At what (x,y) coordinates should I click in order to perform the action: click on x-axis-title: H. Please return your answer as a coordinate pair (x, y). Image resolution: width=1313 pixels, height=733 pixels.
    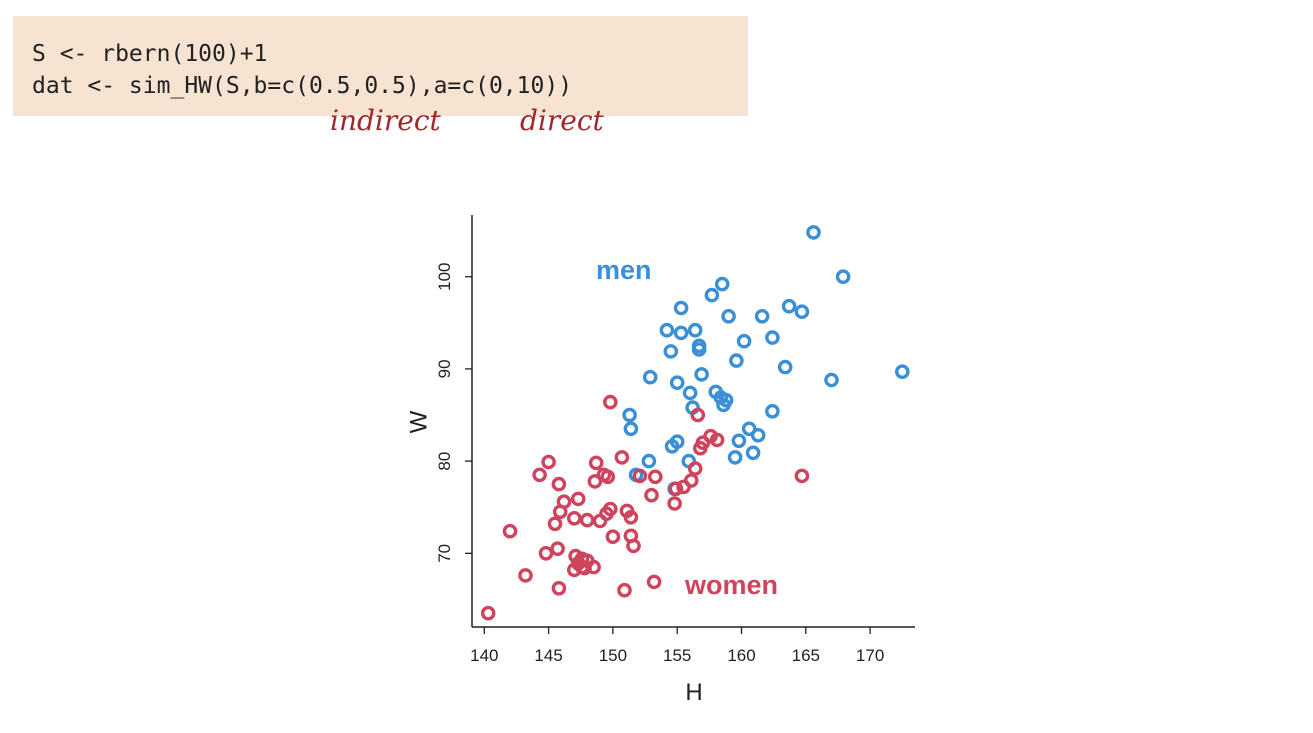
    Looking at the image, I should click on (693, 692).